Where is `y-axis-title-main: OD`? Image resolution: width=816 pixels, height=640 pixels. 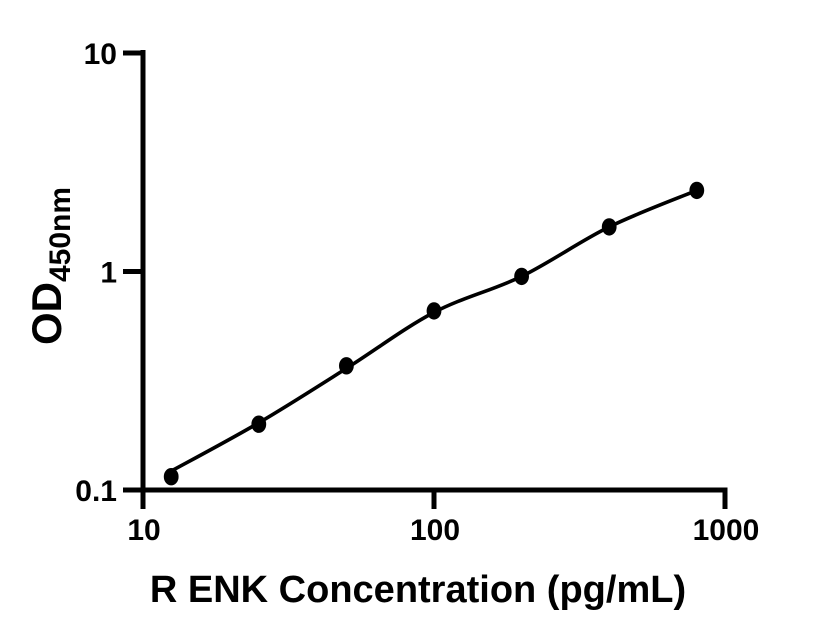
y-axis-title-main: OD is located at coordinates (46, 314).